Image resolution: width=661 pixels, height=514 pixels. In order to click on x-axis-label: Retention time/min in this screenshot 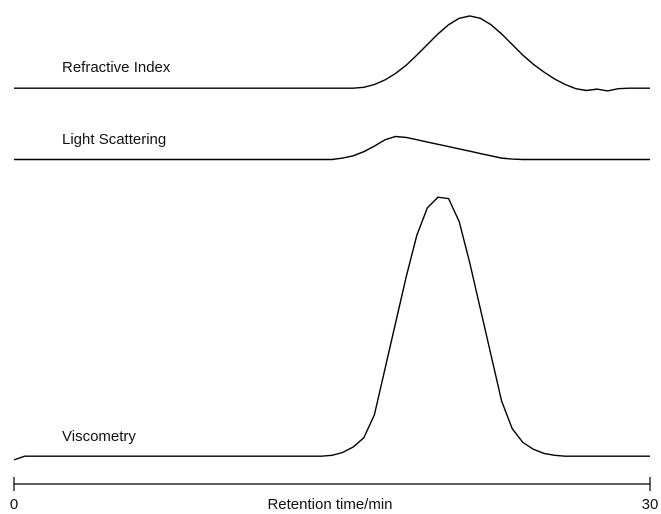, I will do `click(329, 504)`.